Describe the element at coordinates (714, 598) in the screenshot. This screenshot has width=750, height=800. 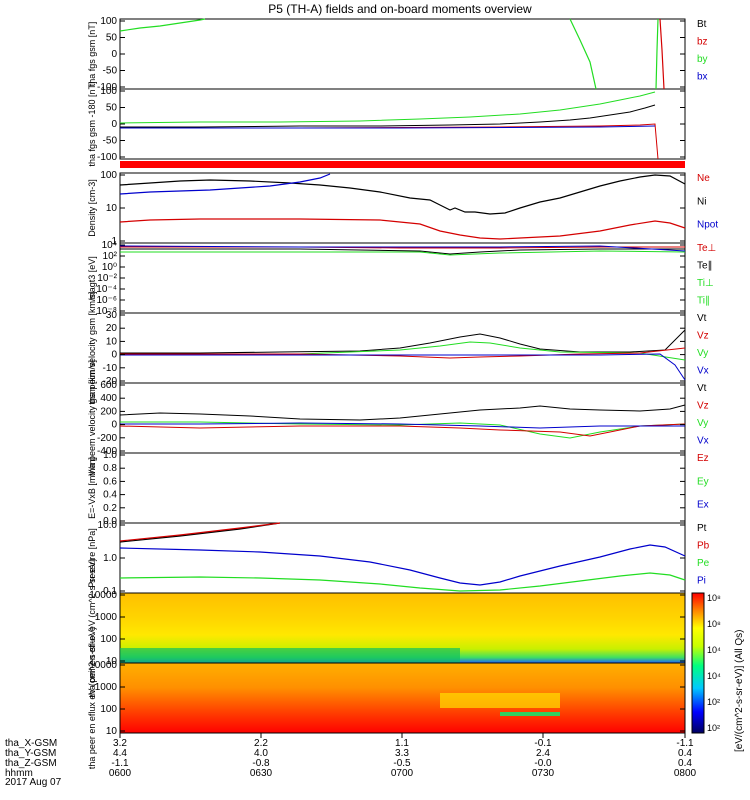
I see `colorbar-tick: 10⁸` at that location.